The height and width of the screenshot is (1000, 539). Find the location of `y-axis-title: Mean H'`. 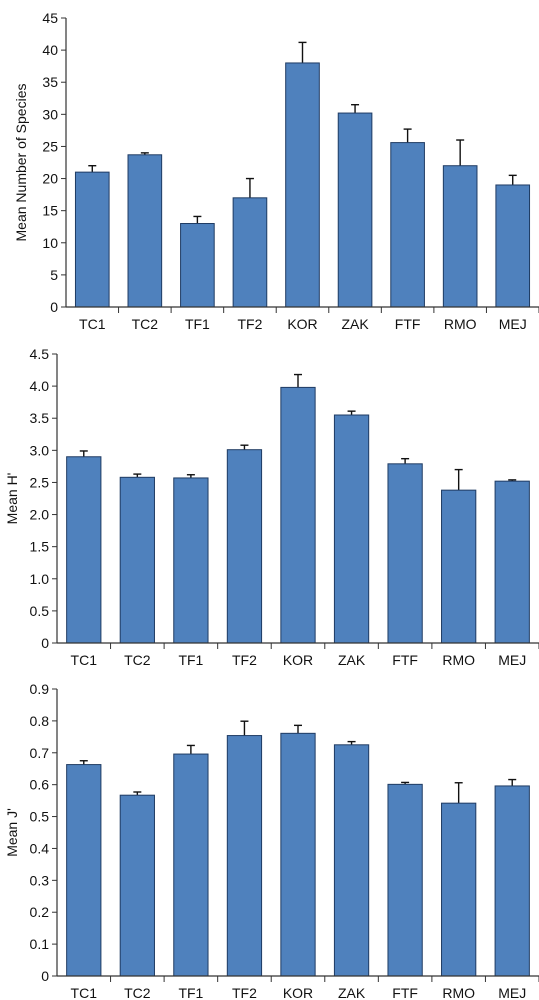

y-axis-title: Mean H' is located at coordinates (12, 499).